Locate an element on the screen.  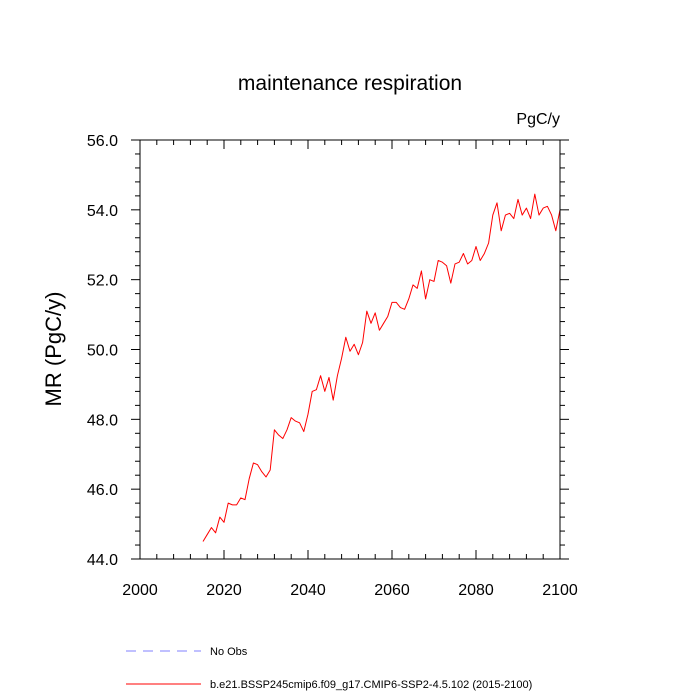
chart-title: maintenance respiration is located at coordinates (350, 83).